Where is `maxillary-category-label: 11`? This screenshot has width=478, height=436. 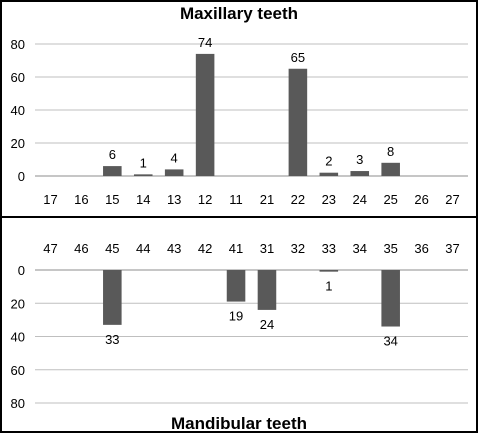 maxillary-category-label: 11 is located at coordinates (236, 199).